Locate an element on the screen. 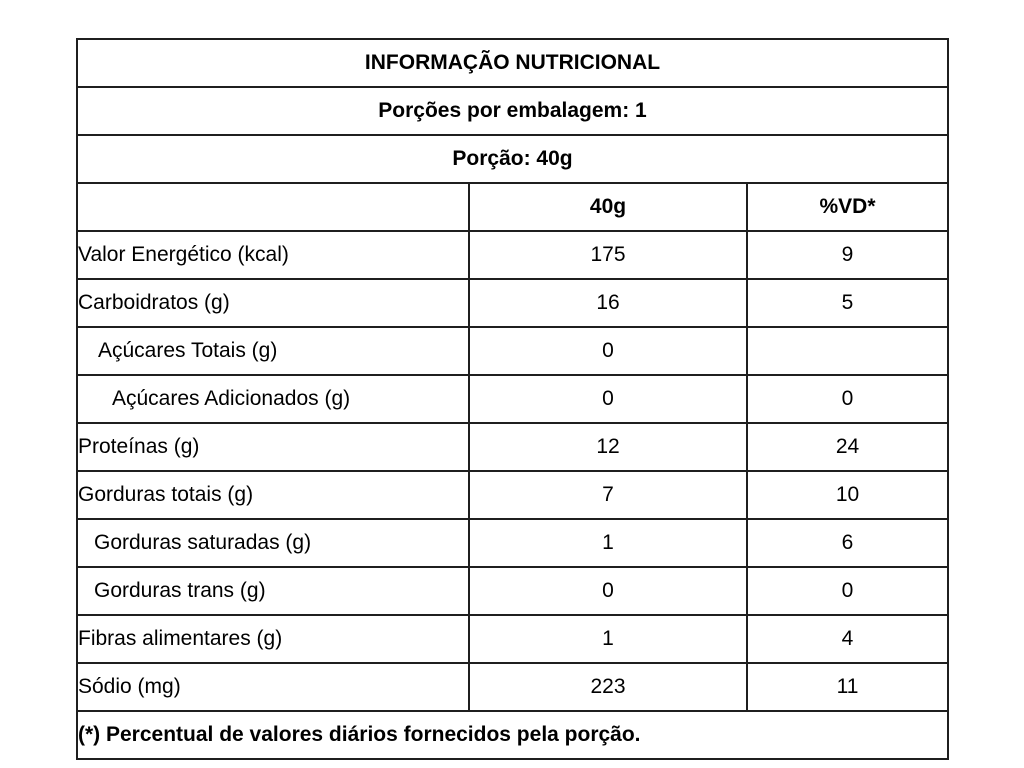  title-row: INFORMAÇÃO NUTRICIONAL is located at coordinates (512, 63).